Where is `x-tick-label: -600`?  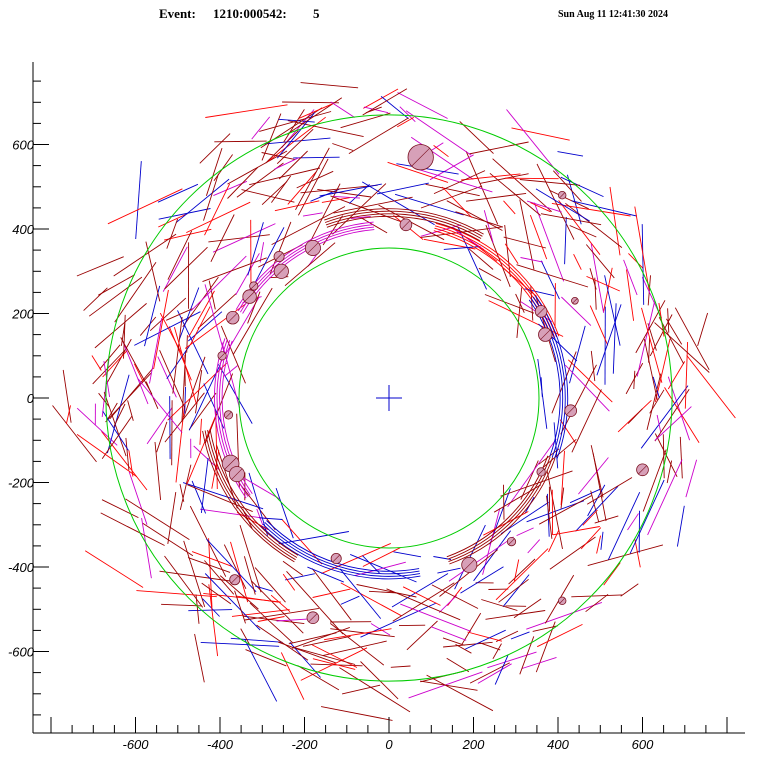
x-tick-label: -600 is located at coordinates (135, 744).